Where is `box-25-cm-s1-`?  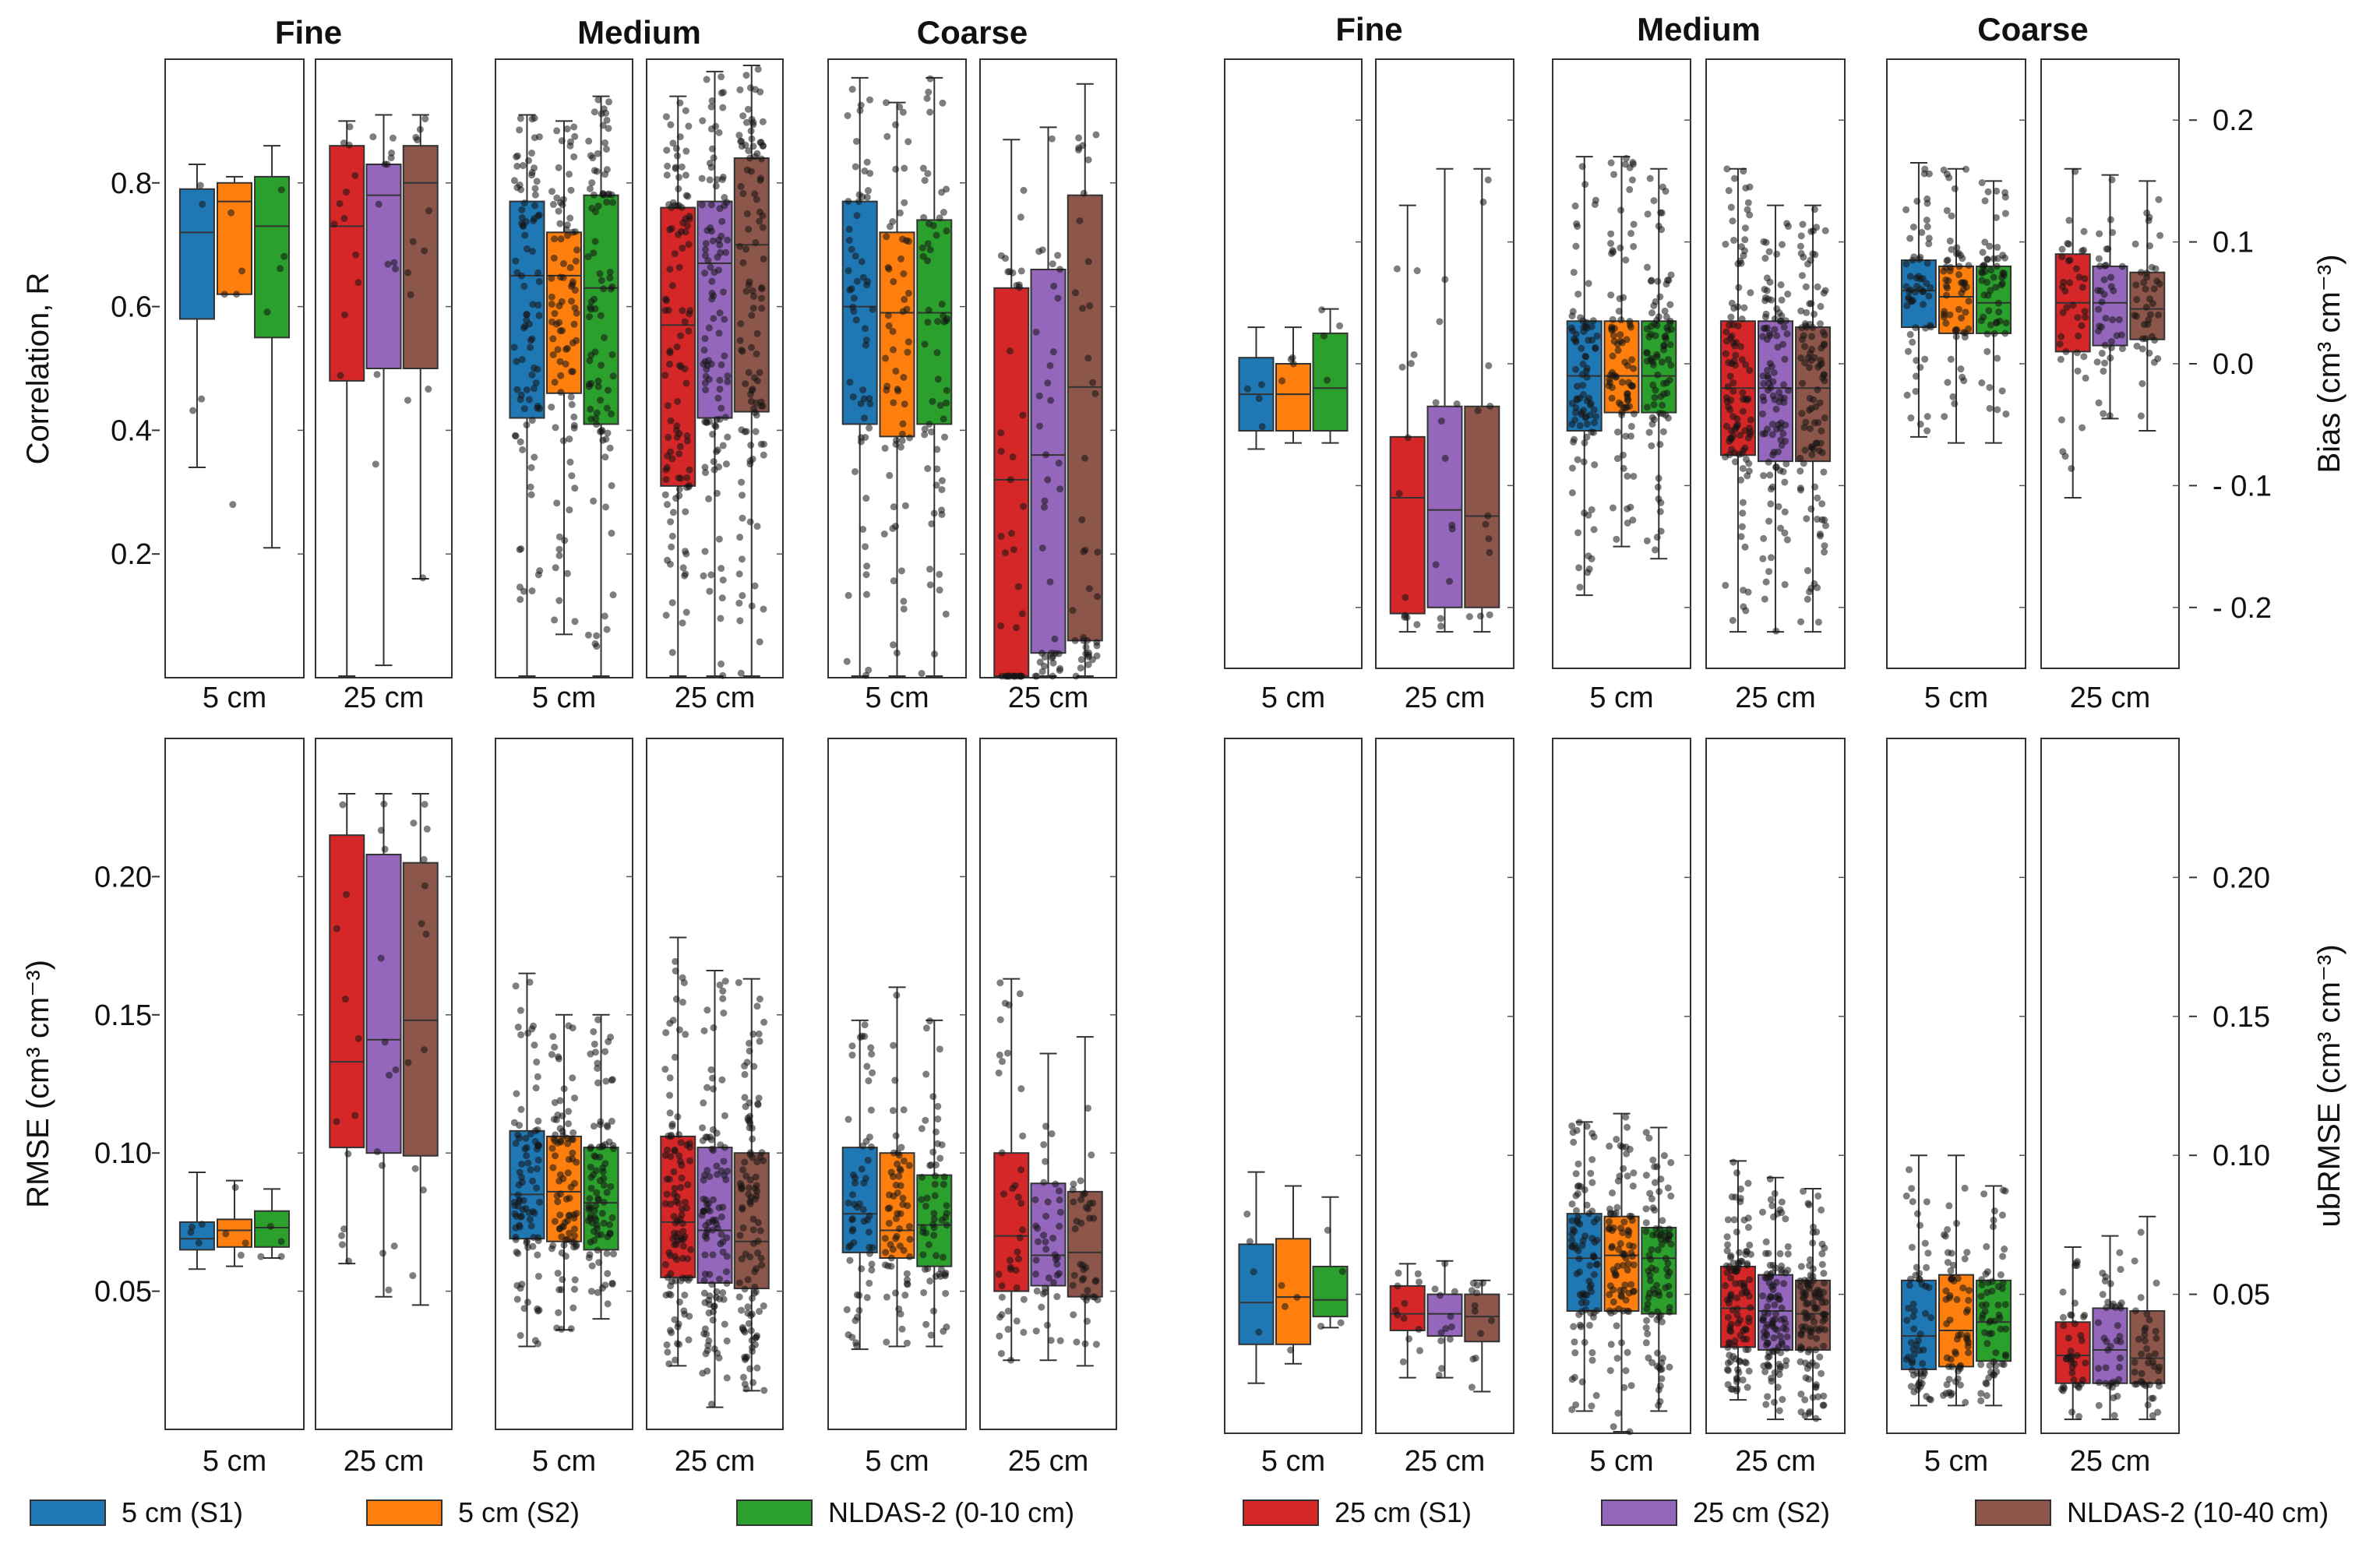 box-25-cm-s1- is located at coordinates (1011, 1171).